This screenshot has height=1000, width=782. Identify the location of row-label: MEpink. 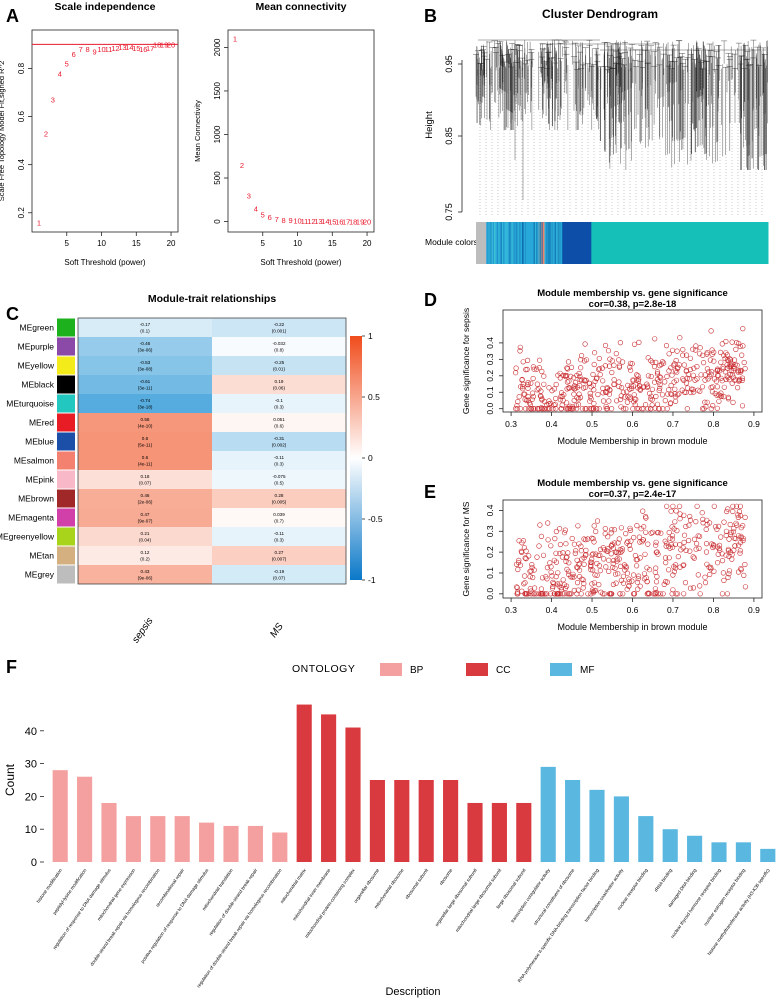
(40, 480).